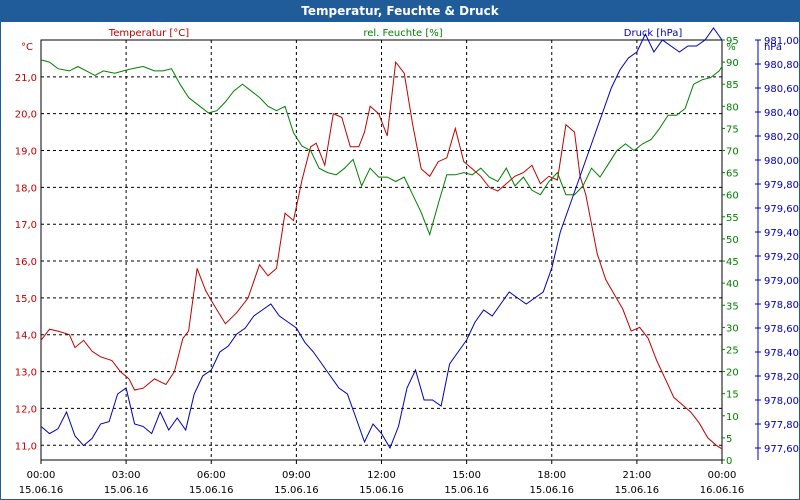 The image size is (800, 500). Describe the element at coordinates (381, 475) in the screenshot. I see `x-tick-label-time: 12:00` at that location.